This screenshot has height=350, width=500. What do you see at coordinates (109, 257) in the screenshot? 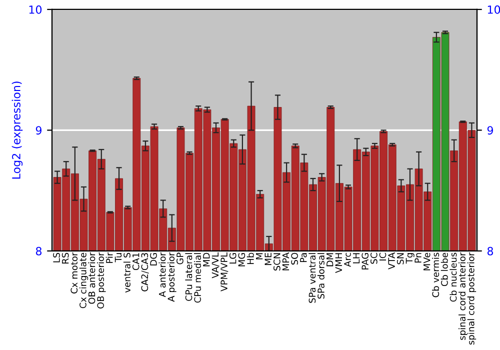
I see `x-tick-label: Pir` at bounding box center [109, 257].